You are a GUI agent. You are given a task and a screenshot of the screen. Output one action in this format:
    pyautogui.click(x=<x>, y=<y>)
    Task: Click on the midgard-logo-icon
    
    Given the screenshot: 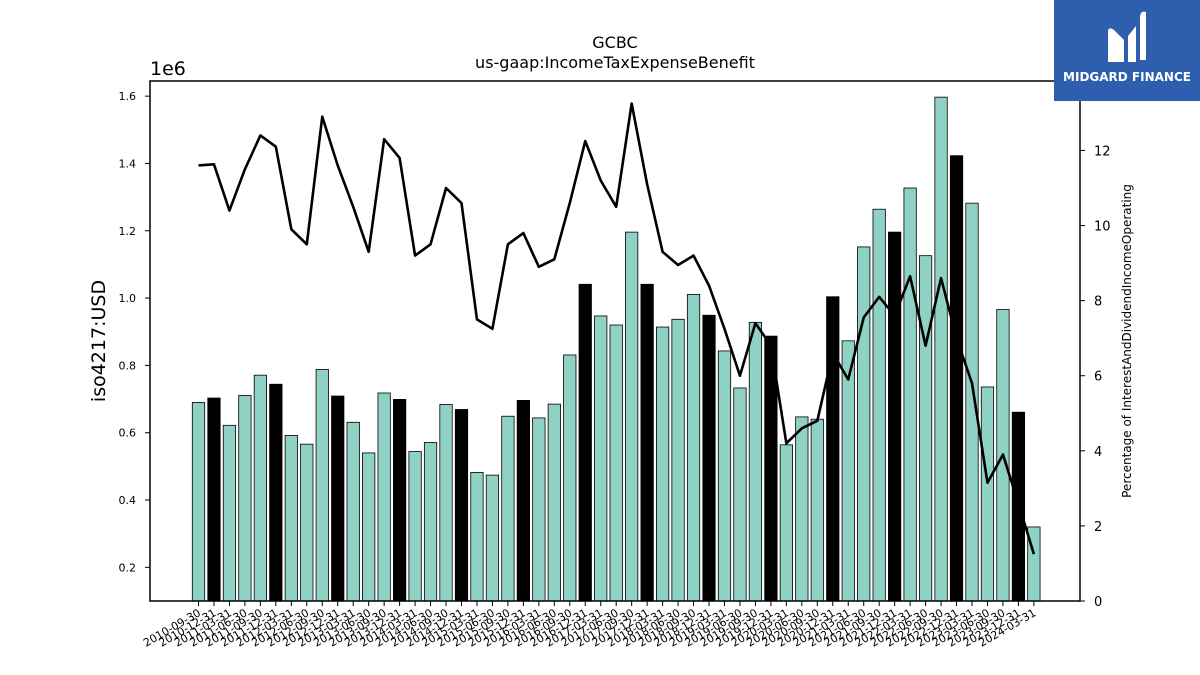 What is the action you would take?
    pyautogui.click(x=1127, y=36)
    